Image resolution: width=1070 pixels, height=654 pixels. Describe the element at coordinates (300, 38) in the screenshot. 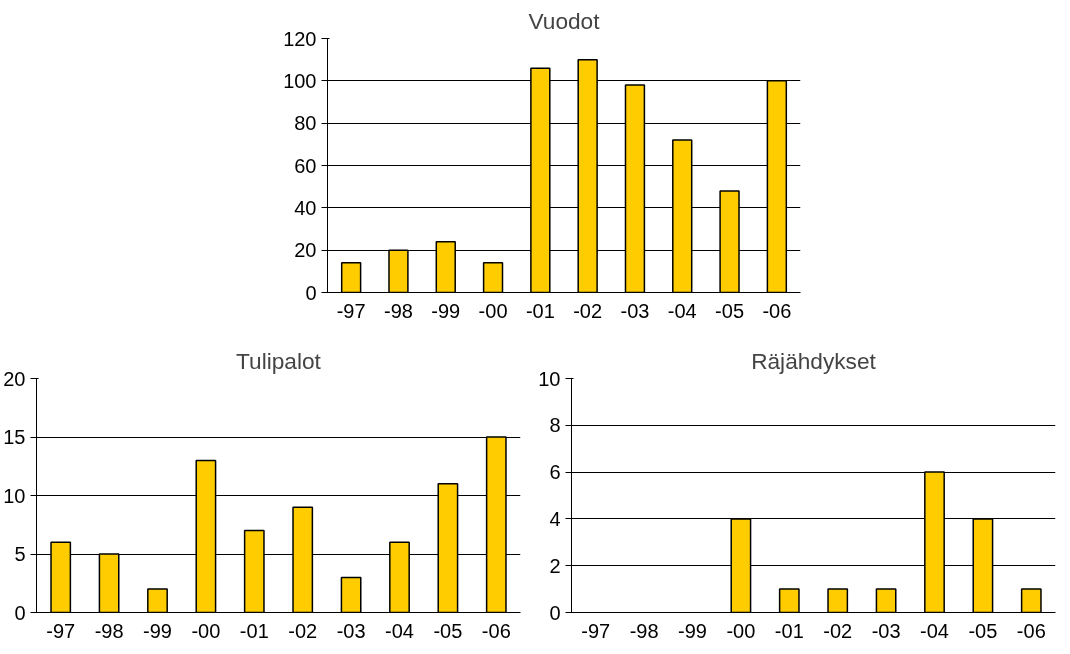

I see `y-tick-label: 120` at that location.